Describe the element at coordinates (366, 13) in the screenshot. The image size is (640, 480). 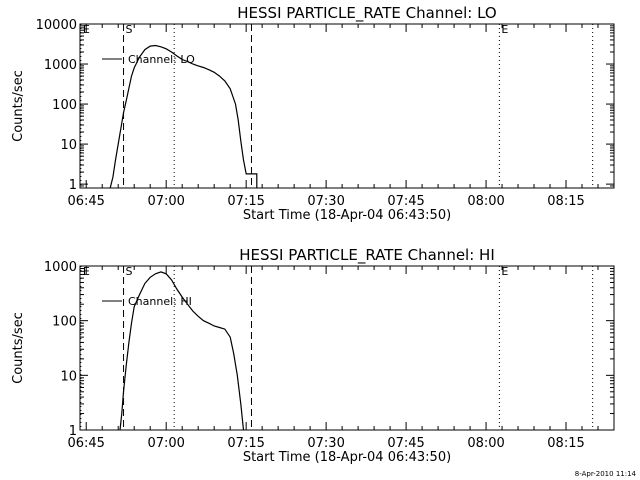
I see `chart-title: HESSI PARTICLE_RATE Channel: LO` at that location.